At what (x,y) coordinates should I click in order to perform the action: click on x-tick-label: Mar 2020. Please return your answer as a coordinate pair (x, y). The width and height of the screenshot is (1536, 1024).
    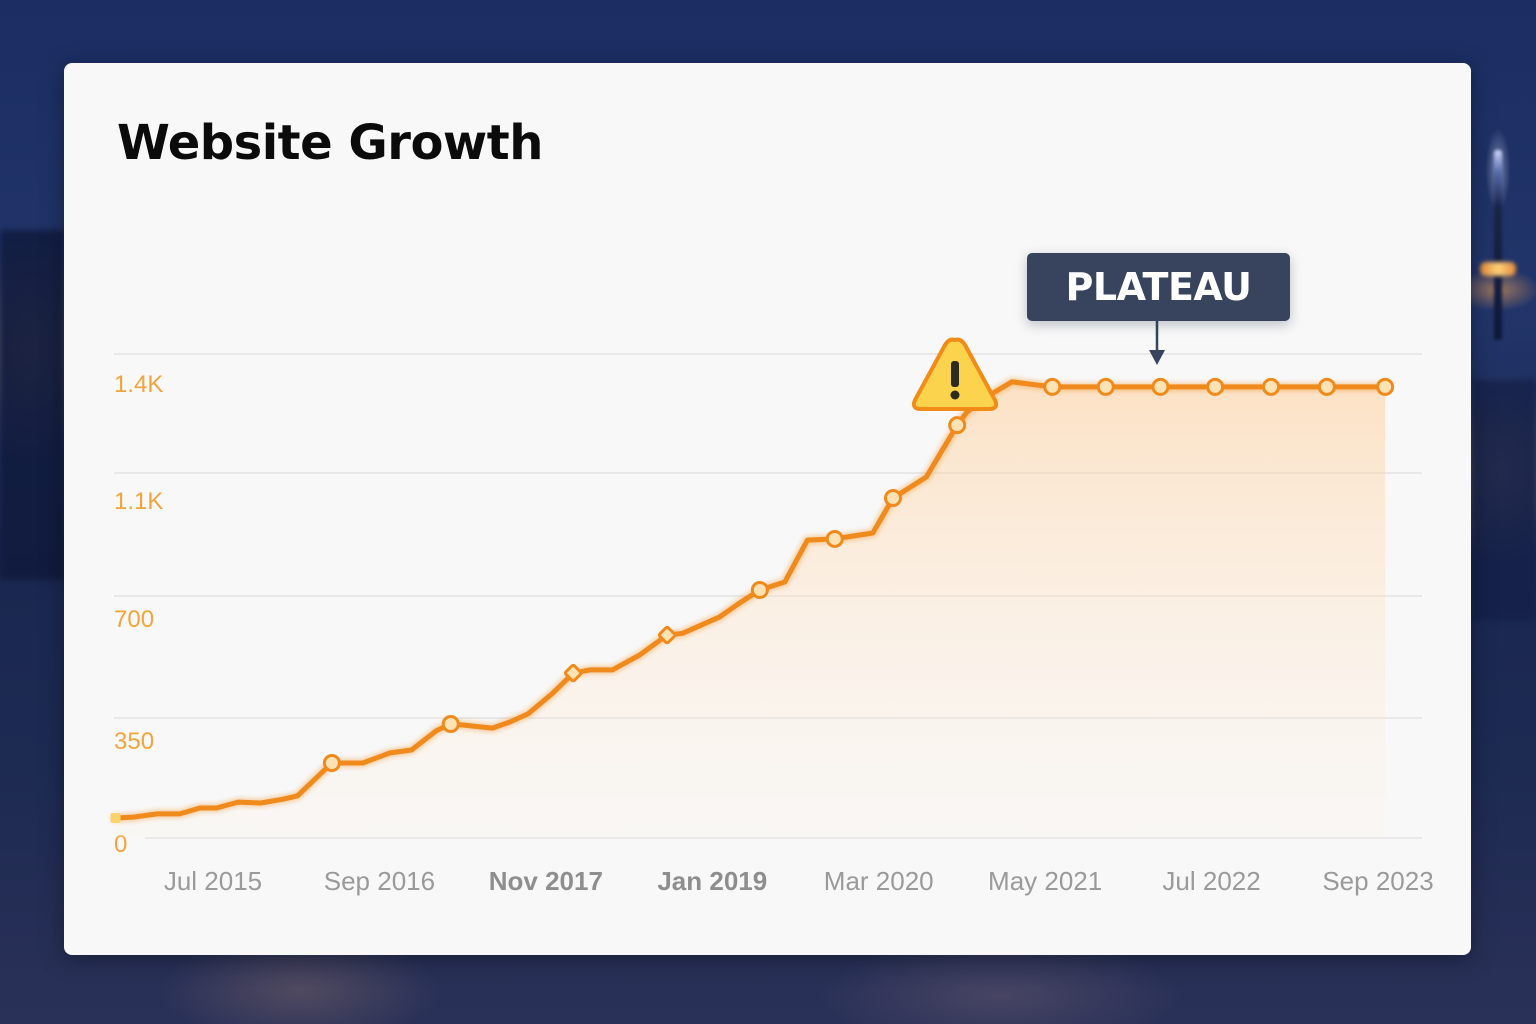
    Looking at the image, I should click on (879, 881).